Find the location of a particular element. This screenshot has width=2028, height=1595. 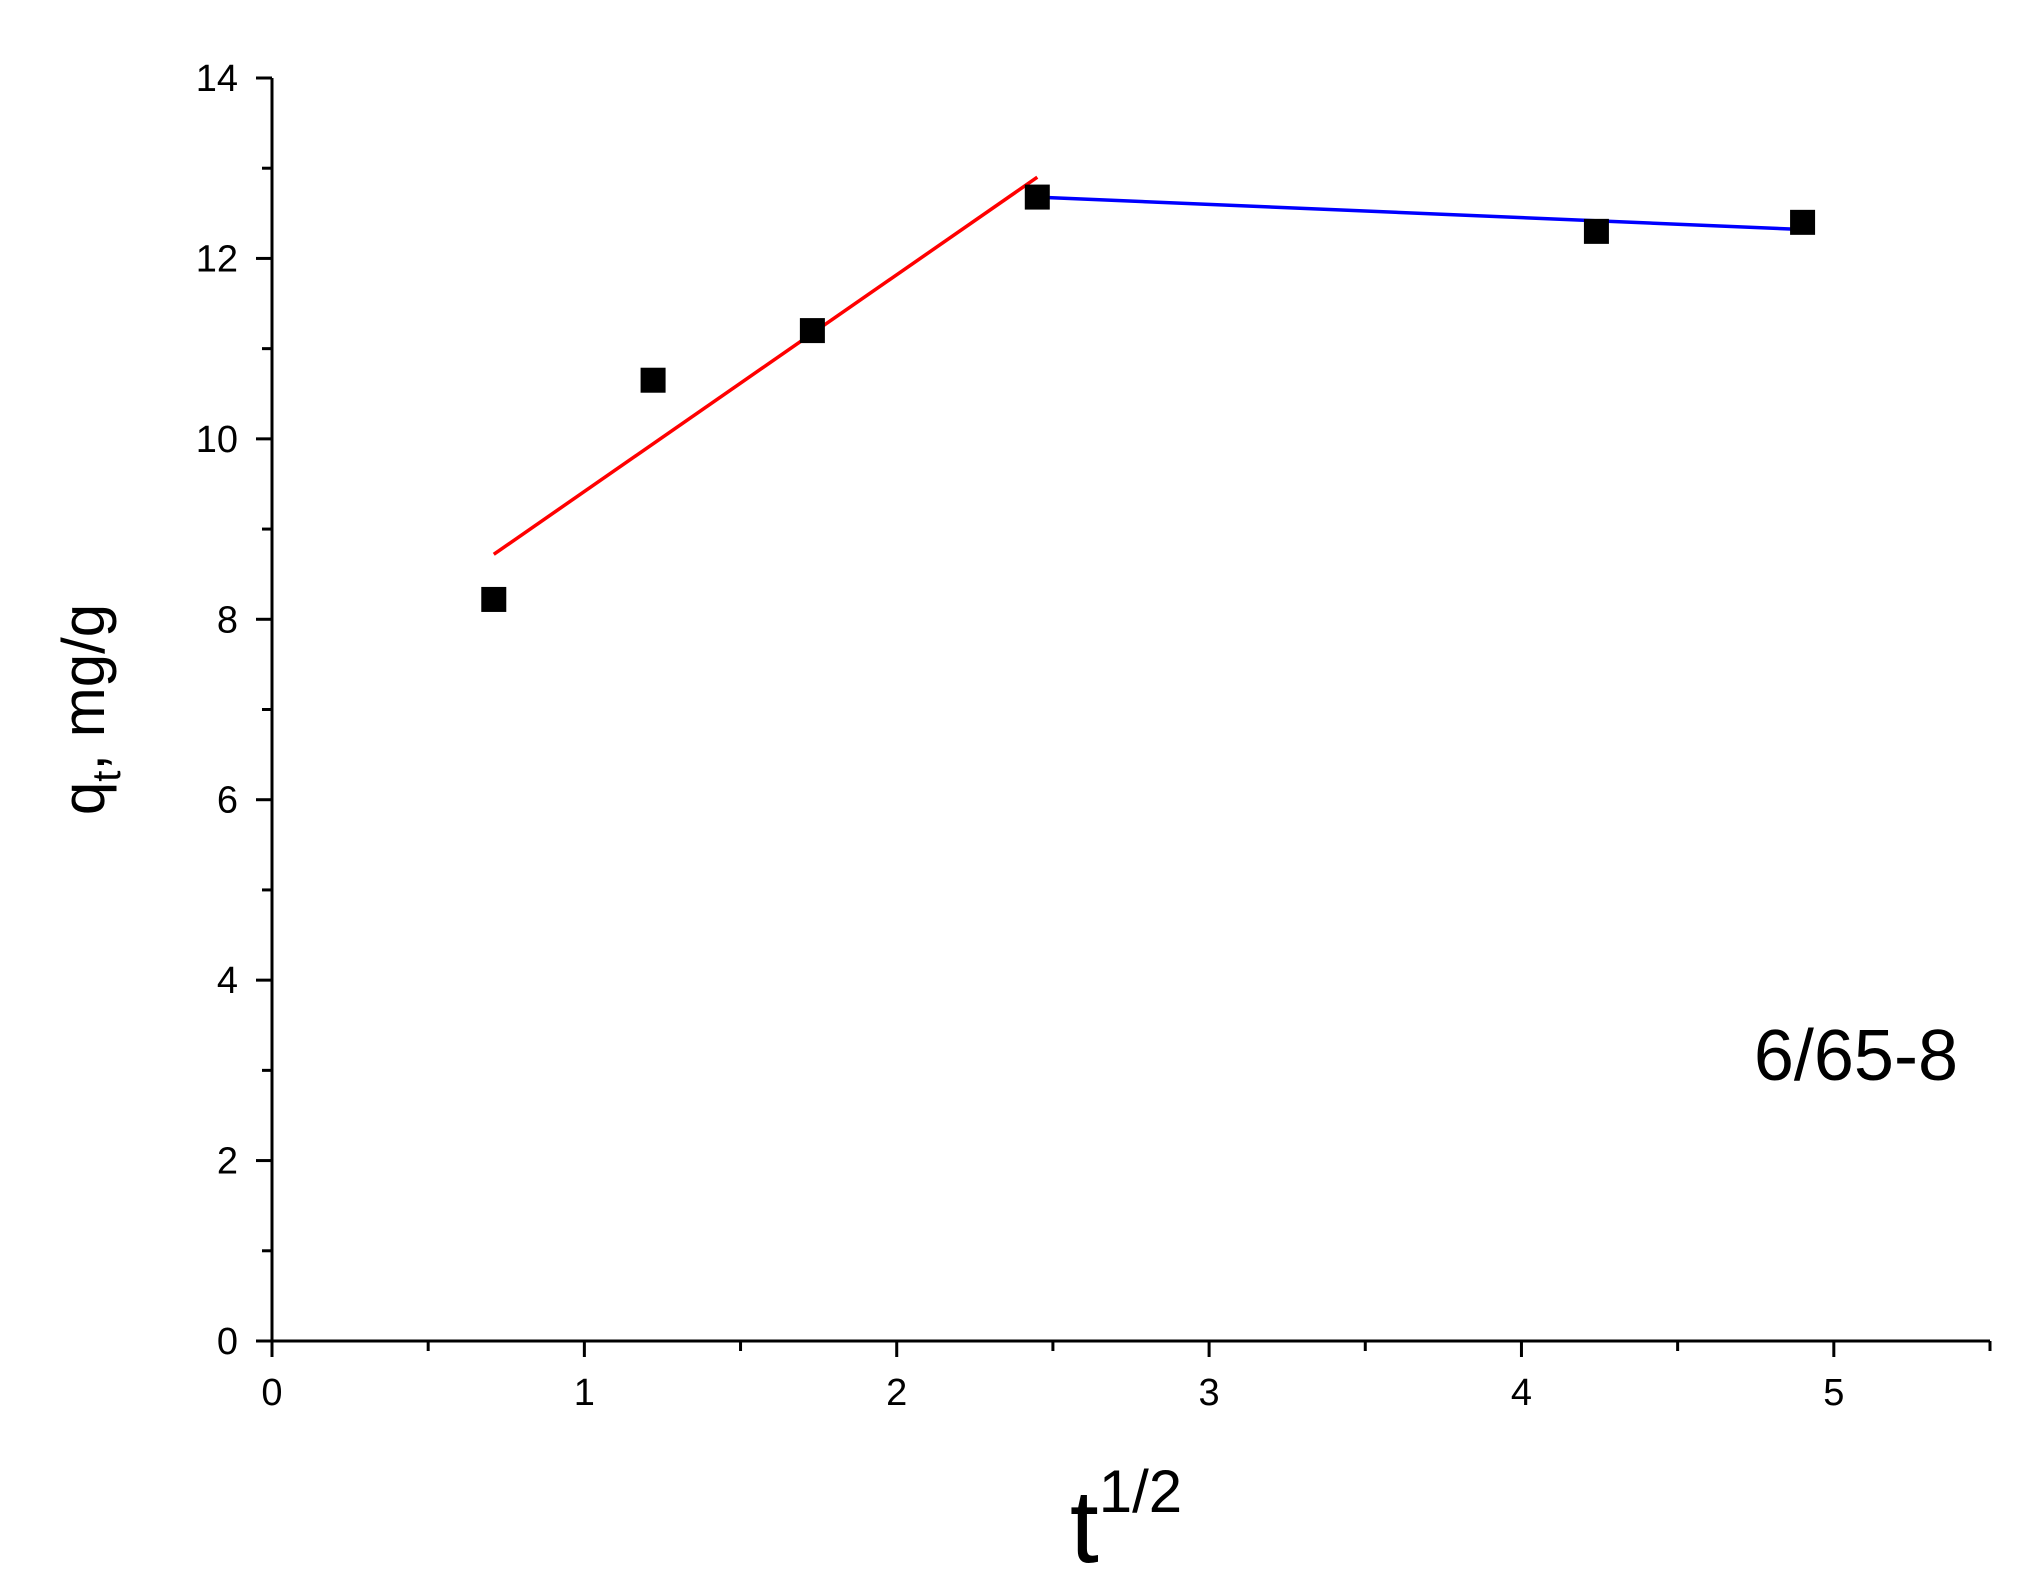

y-tick-label: 14 is located at coordinates (217, 79).